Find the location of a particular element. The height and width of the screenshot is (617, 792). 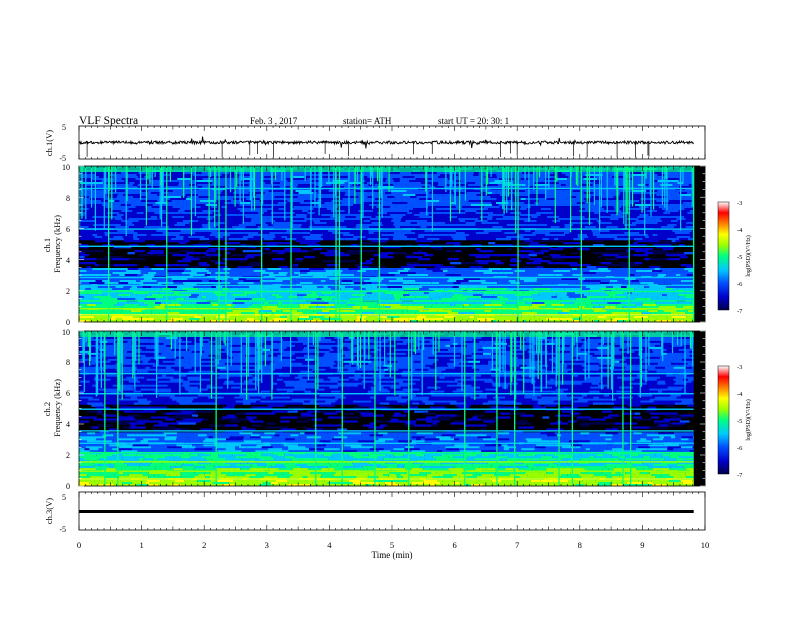

spectrogram-sferic is located at coordinates (627, 190).